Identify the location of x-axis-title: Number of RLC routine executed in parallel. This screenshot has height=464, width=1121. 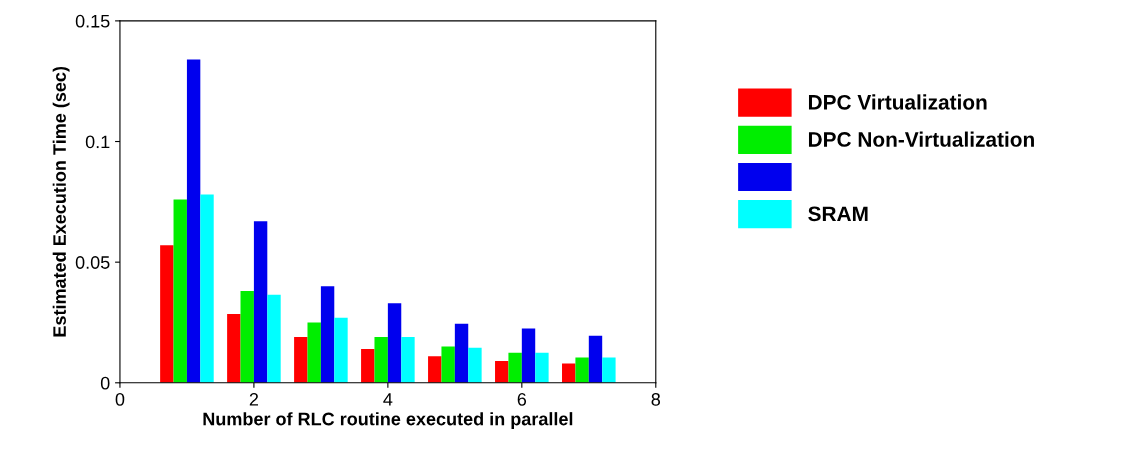
(388, 420).